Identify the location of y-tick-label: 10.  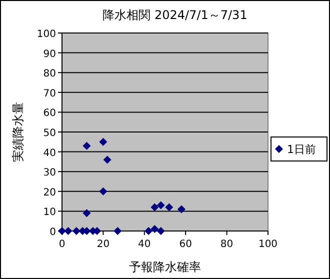
(49, 212).